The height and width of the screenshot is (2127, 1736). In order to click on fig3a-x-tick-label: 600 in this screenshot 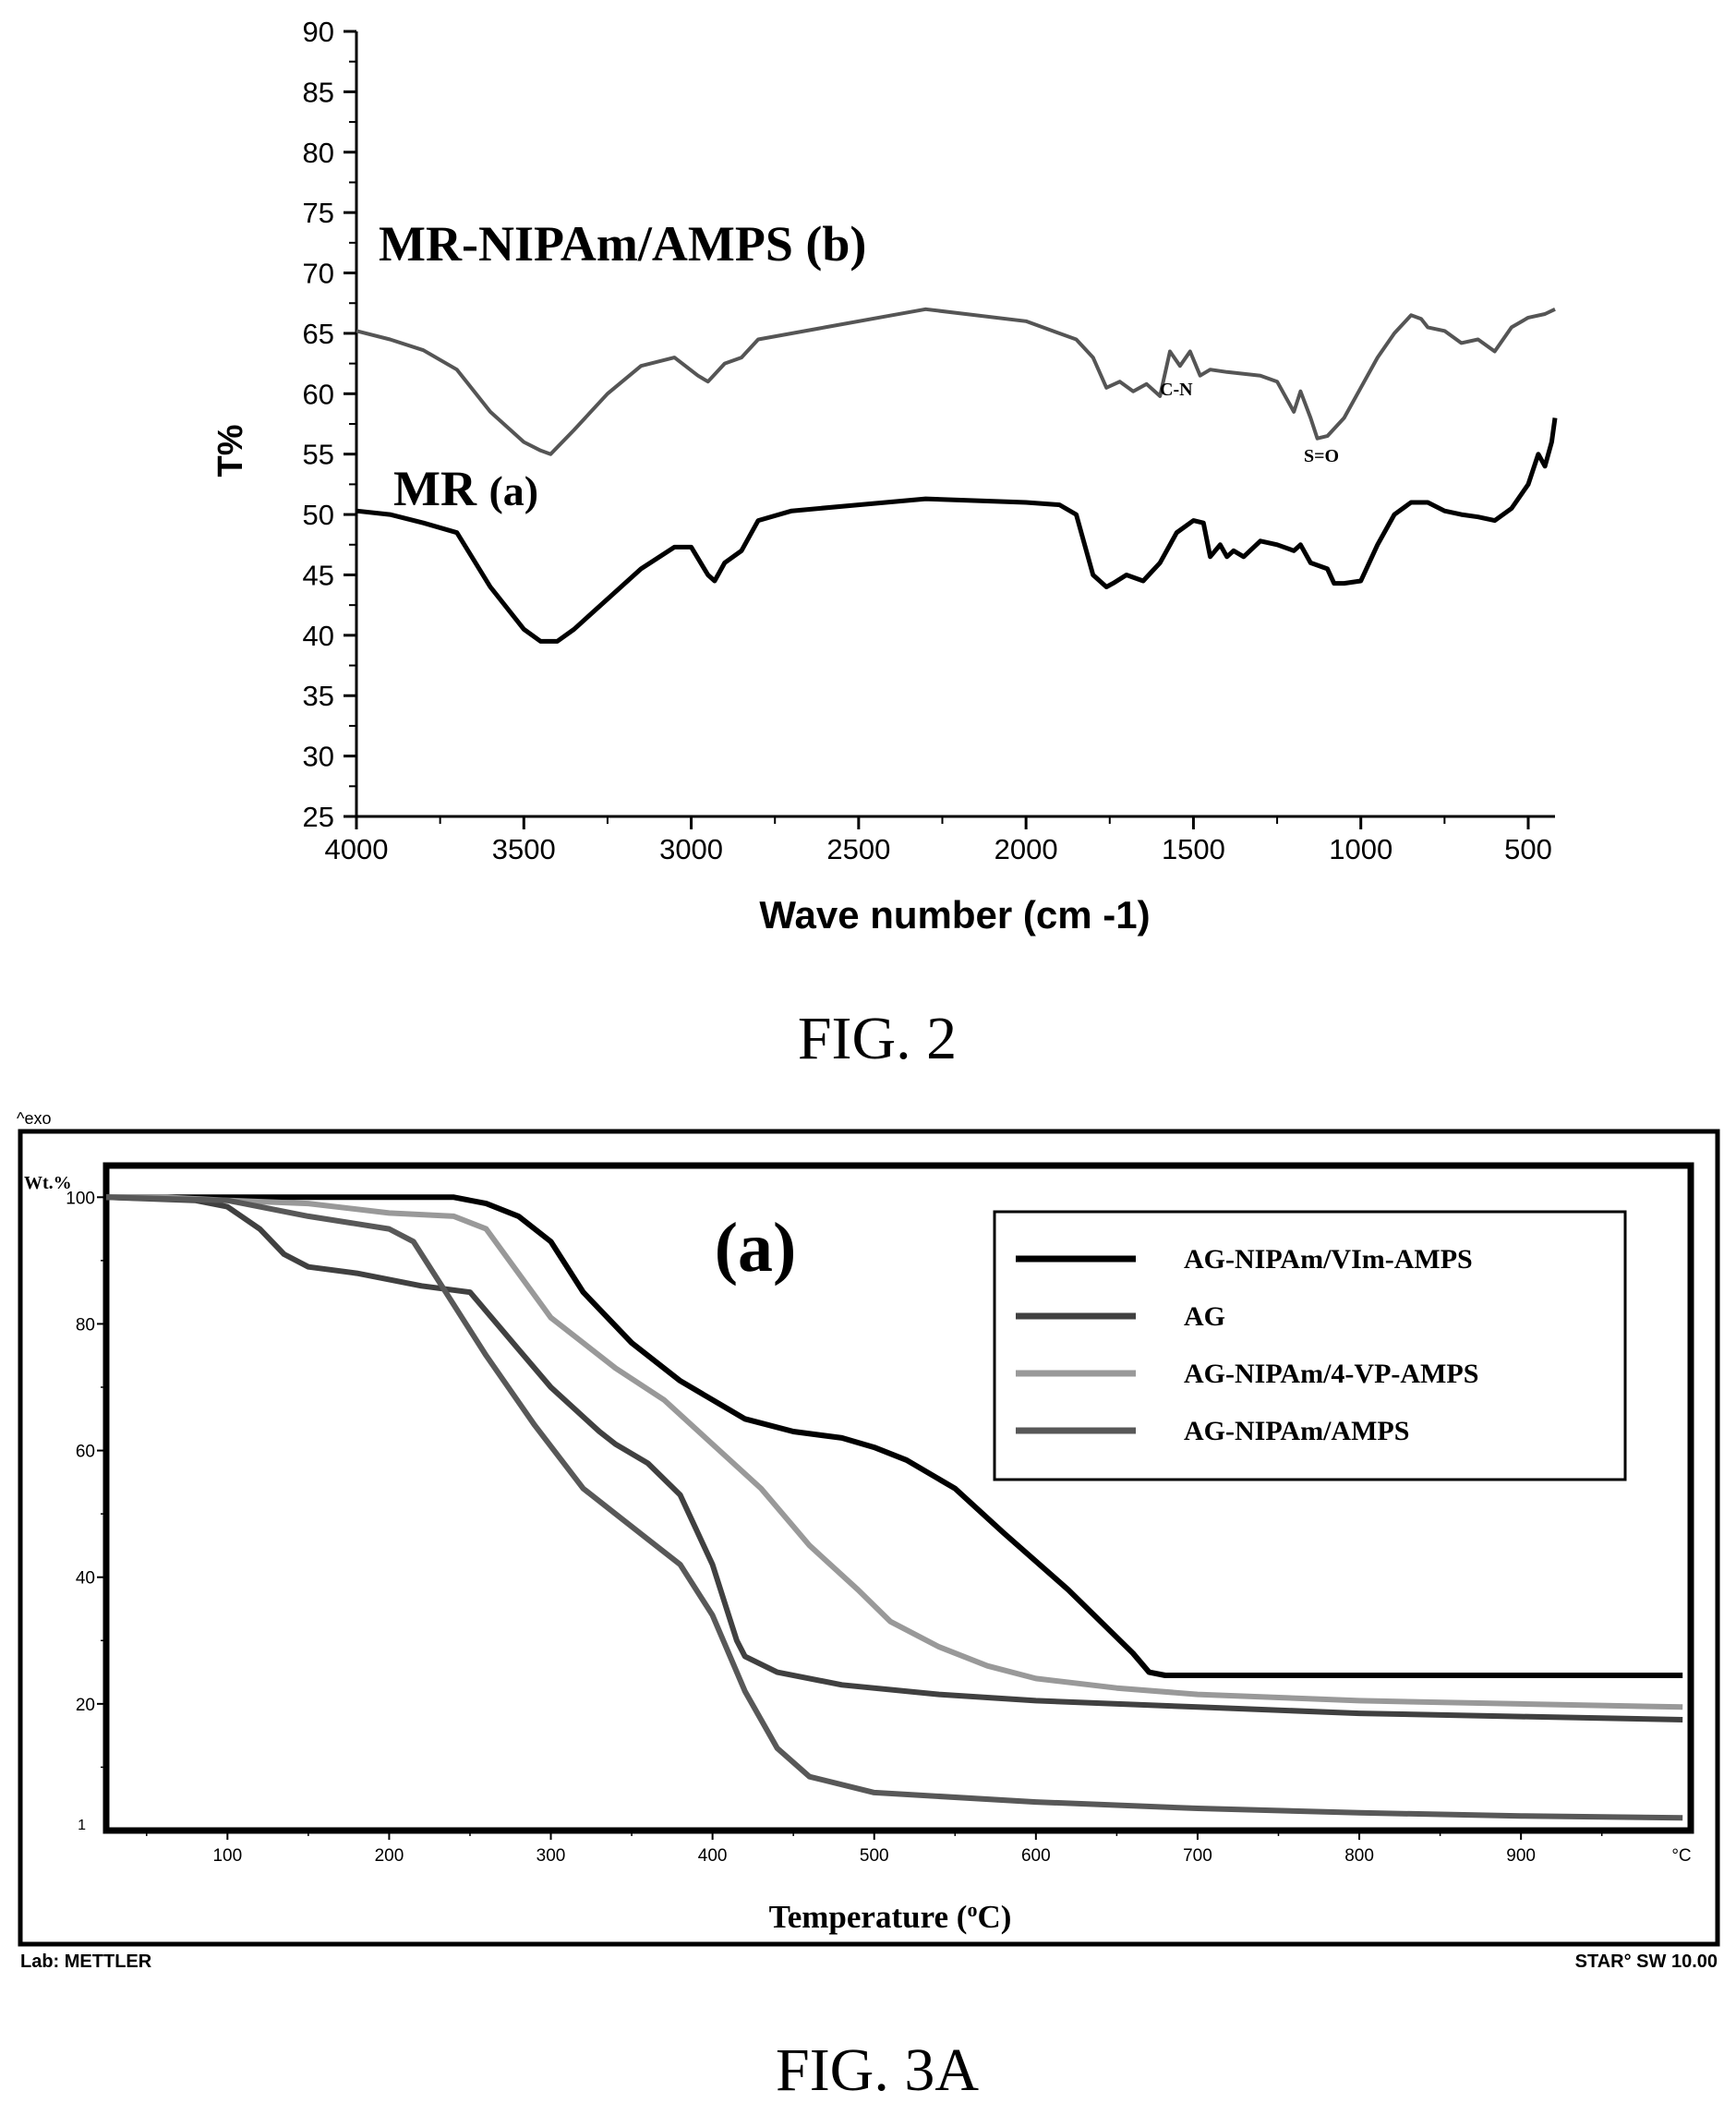, I will do `click(1036, 1856)`.